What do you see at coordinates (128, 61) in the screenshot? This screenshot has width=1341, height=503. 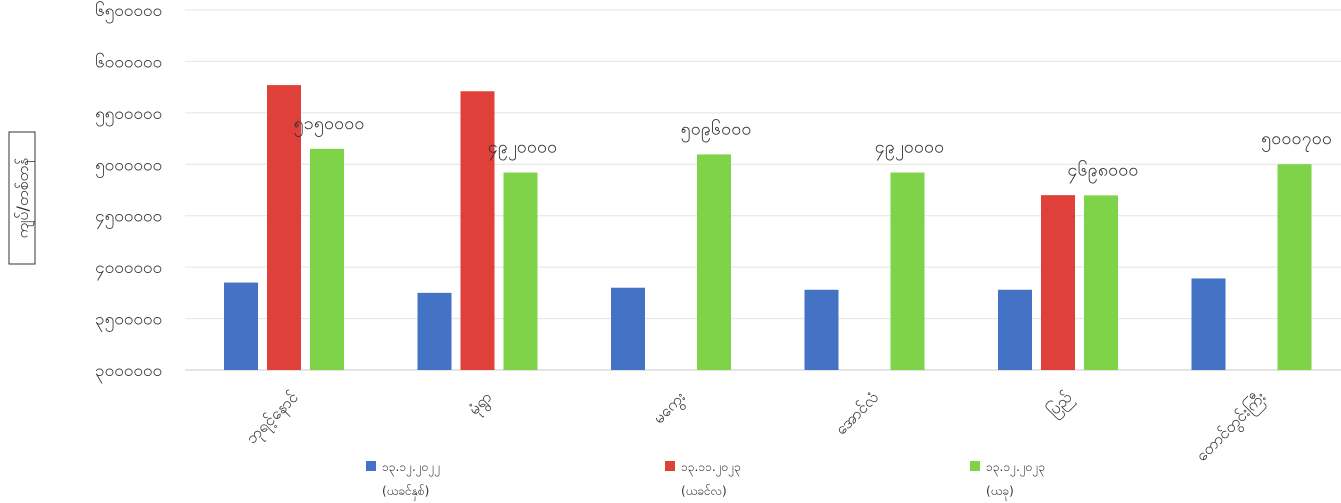 I see `y-tick-label: ၆၀၀၀၀၀၀` at bounding box center [128, 61].